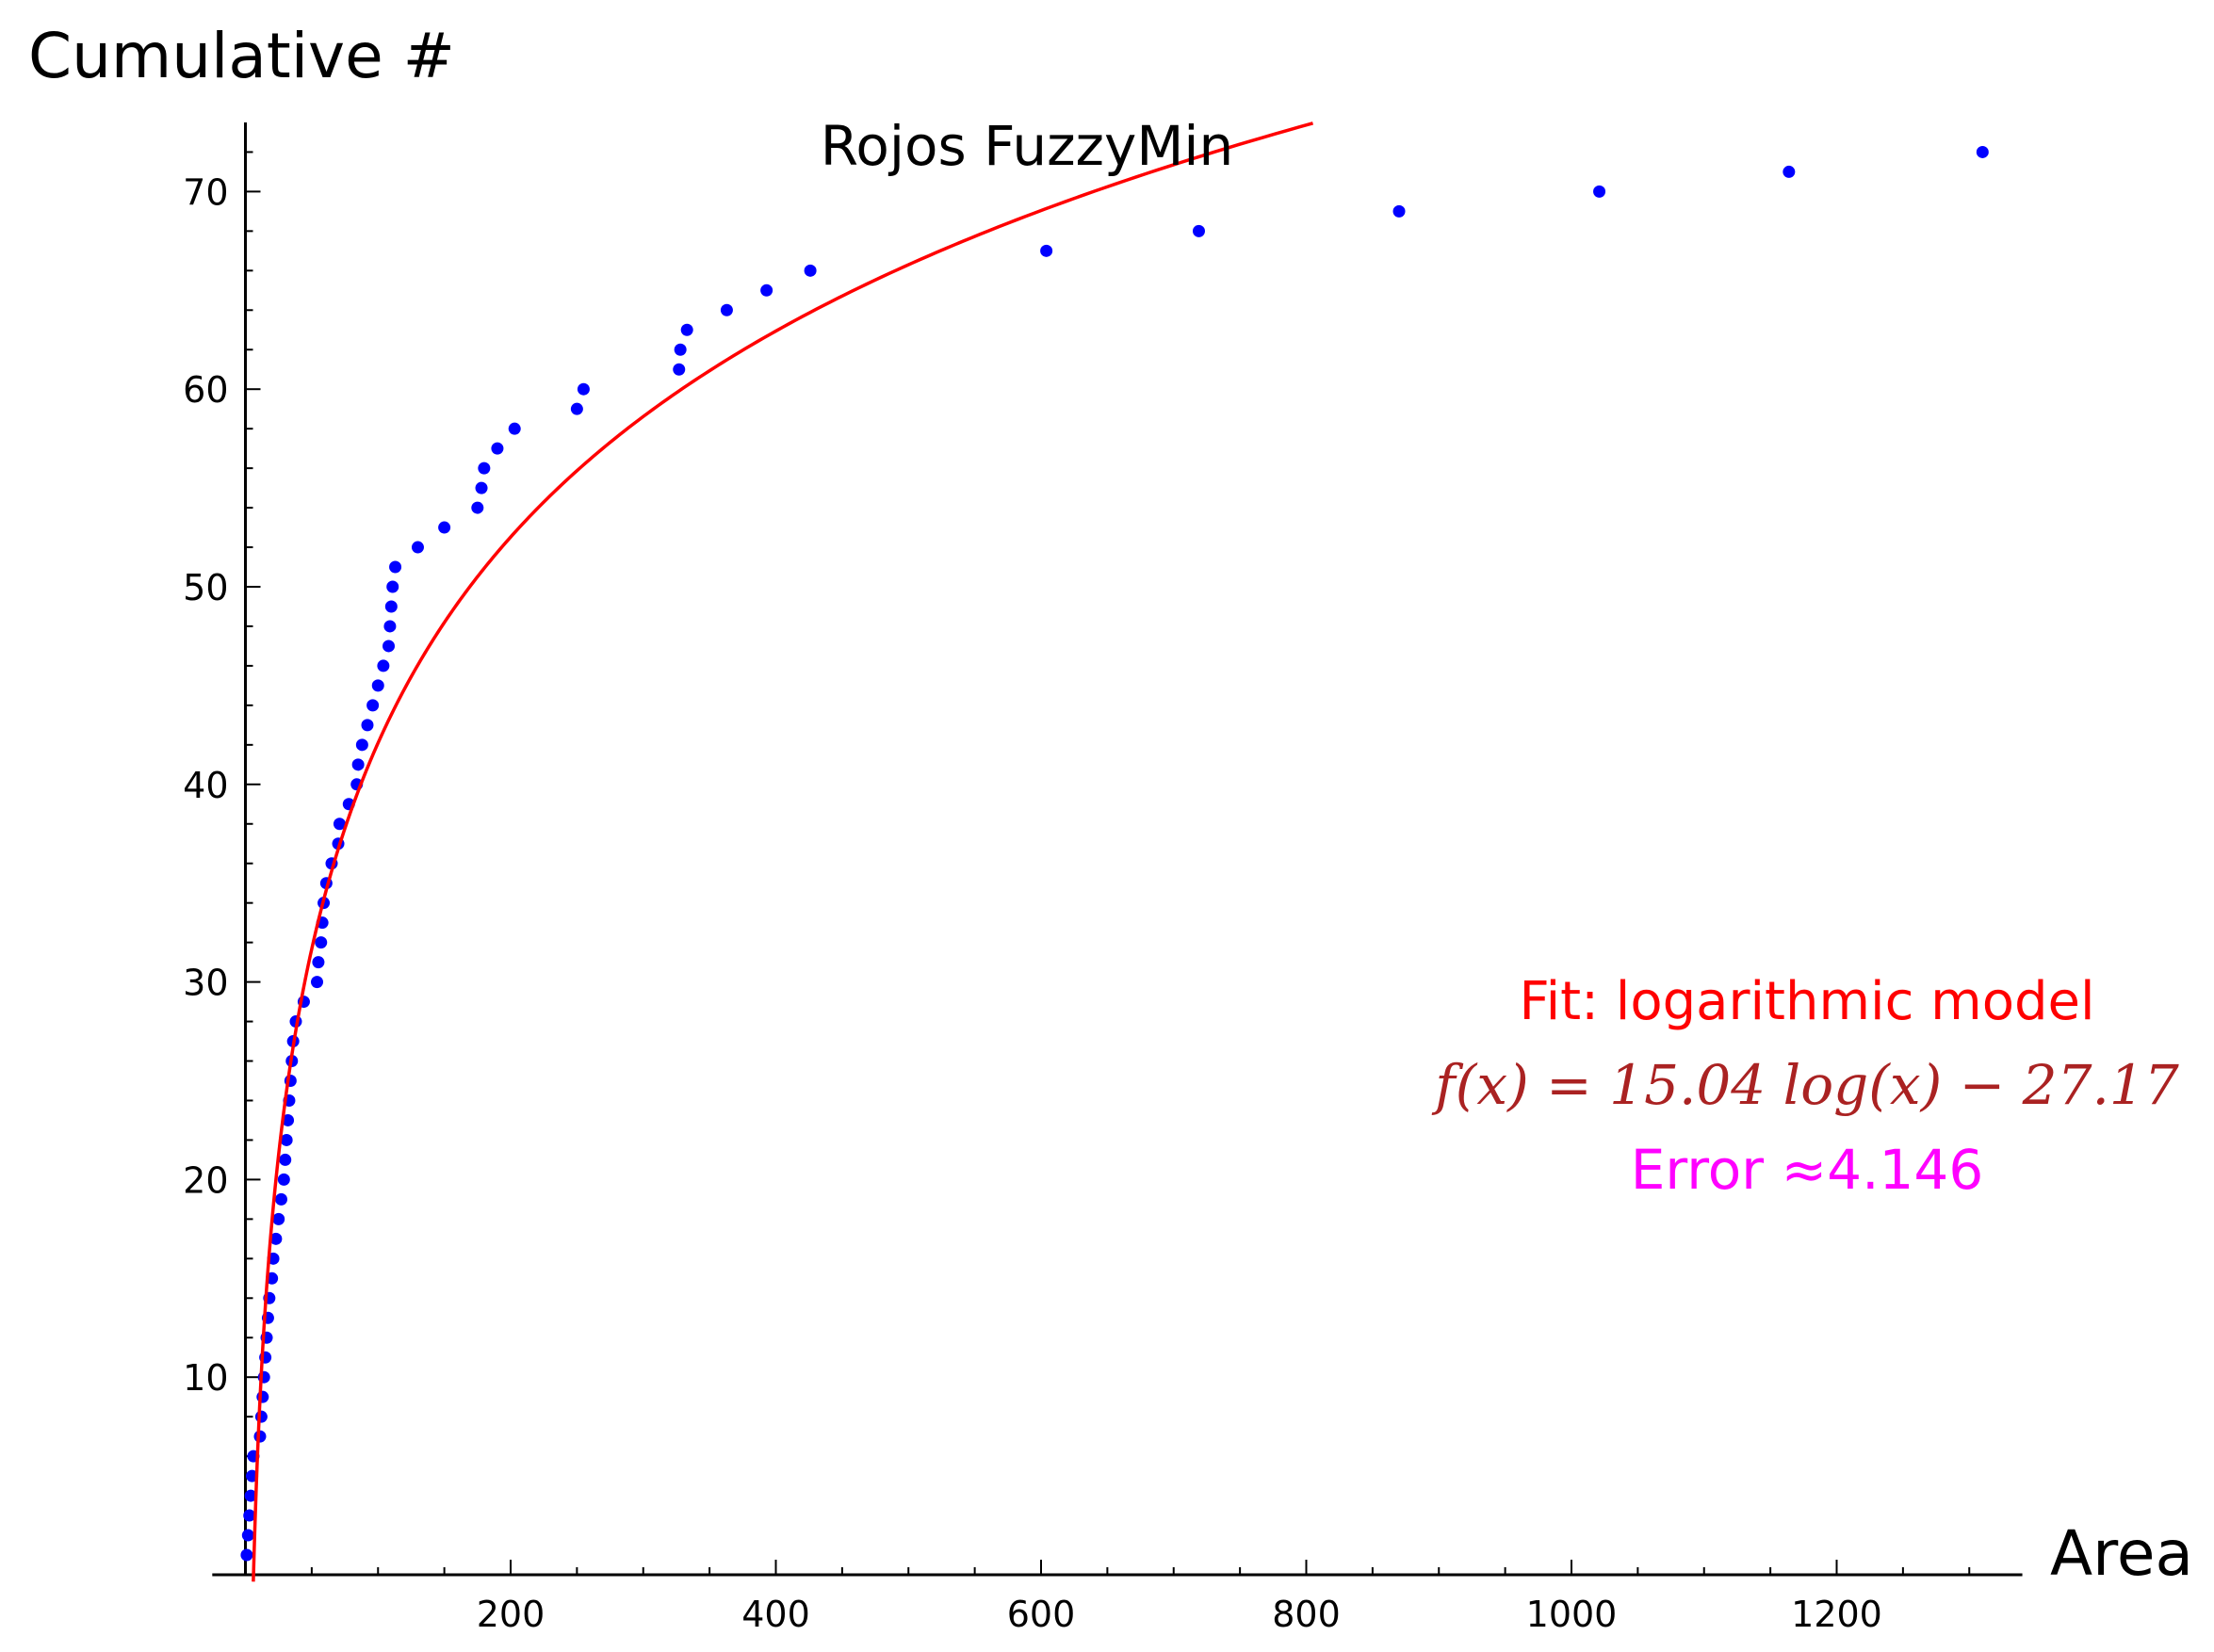 The width and height of the screenshot is (2214, 1652). What do you see at coordinates (1306, 1614) in the screenshot?
I see `x-tick-label: 800` at bounding box center [1306, 1614].